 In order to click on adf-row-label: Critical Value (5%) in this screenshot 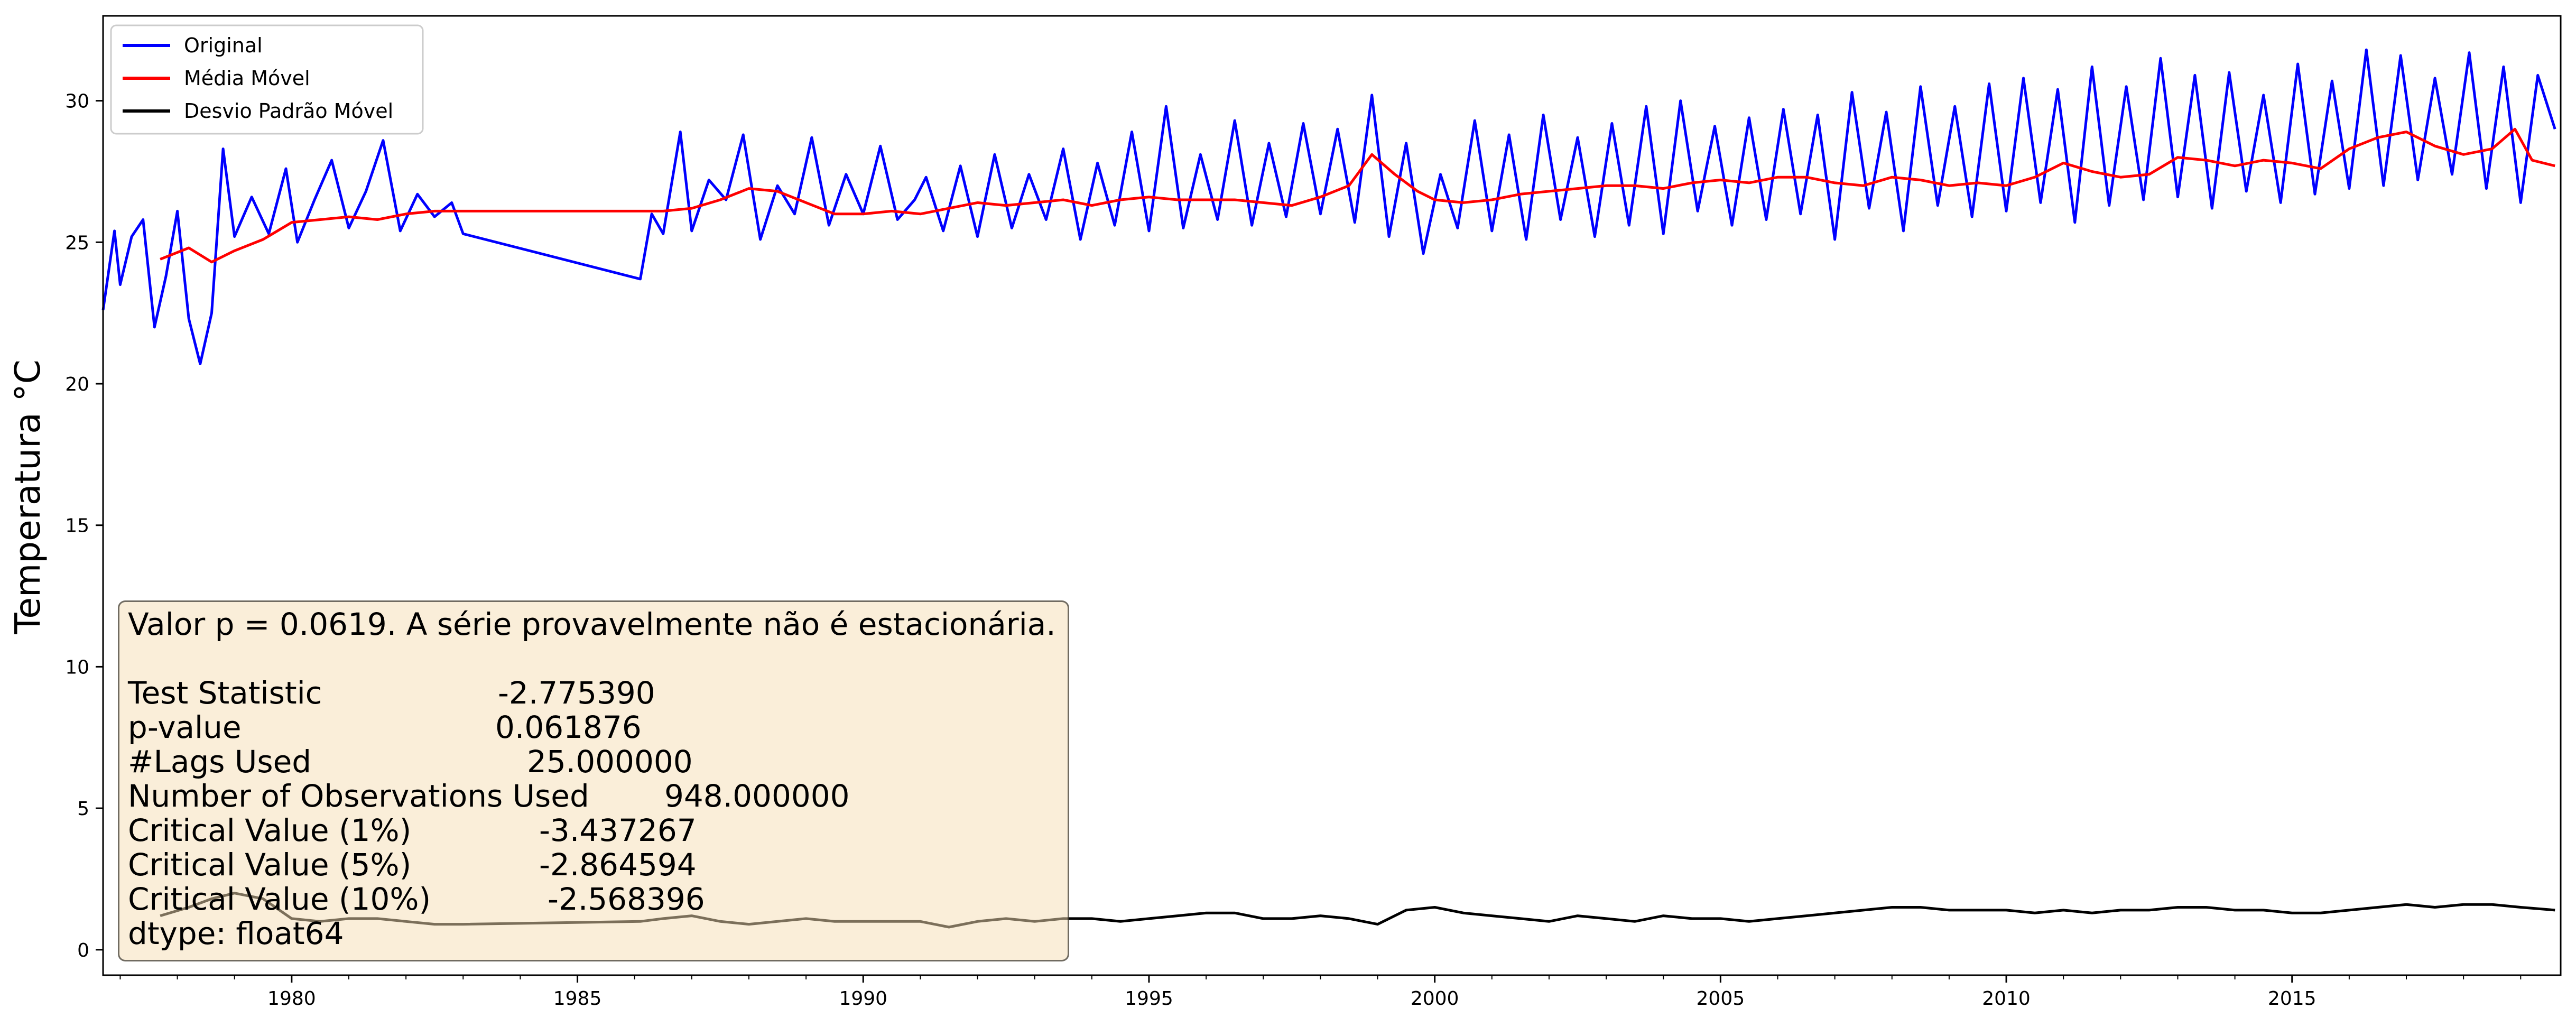, I will do `click(270, 865)`.